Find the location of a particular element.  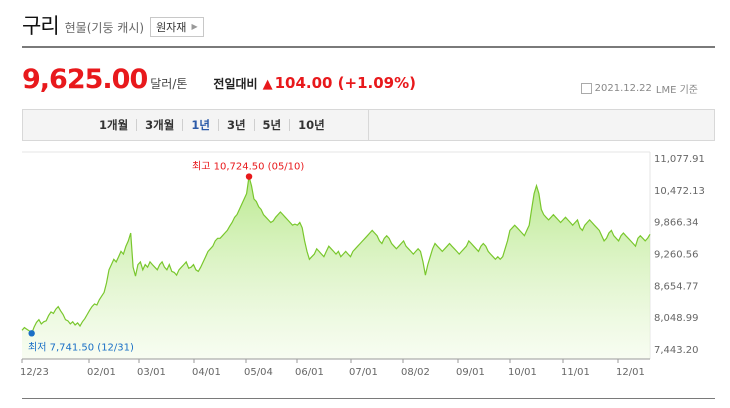

high-point is located at coordinates (249, 176).